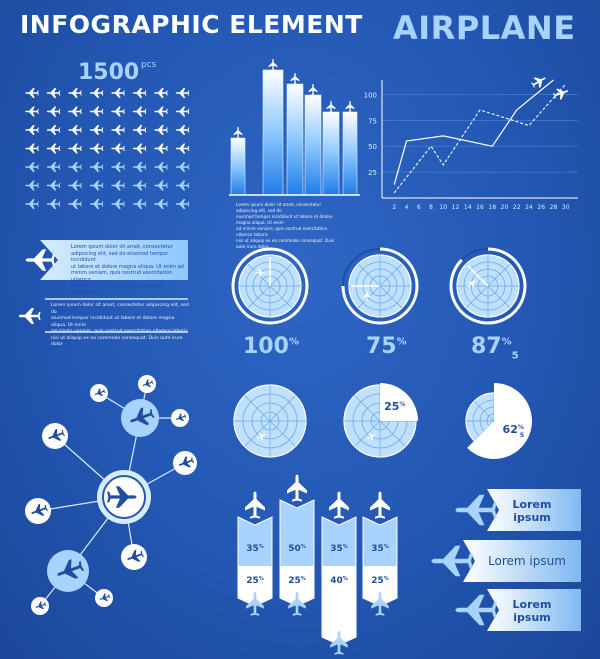 The width and height of the screenshot is (600, 659). What do you see at coordinates (443, 207) in the screenshot?
I see `x-tick-label: 10` at bounding box center [443, 207].